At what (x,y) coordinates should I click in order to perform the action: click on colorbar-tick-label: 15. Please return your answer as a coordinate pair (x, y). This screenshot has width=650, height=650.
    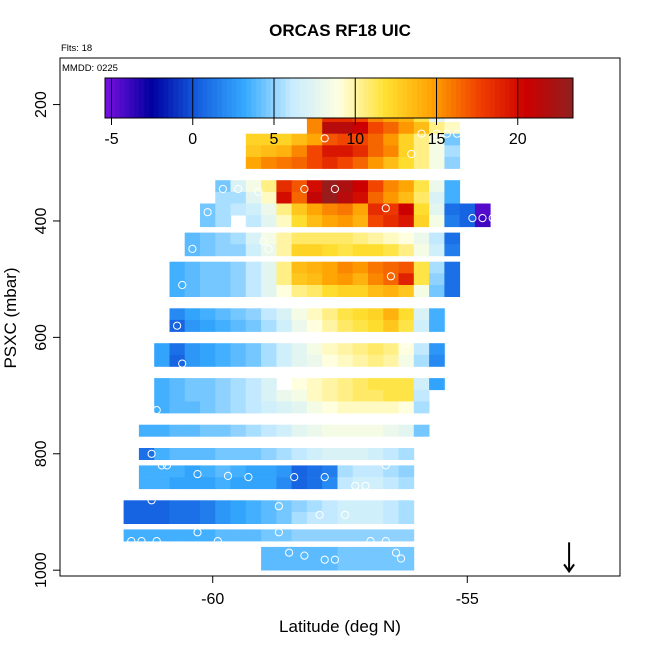
    Looking at the image, I should click on (437, 139).